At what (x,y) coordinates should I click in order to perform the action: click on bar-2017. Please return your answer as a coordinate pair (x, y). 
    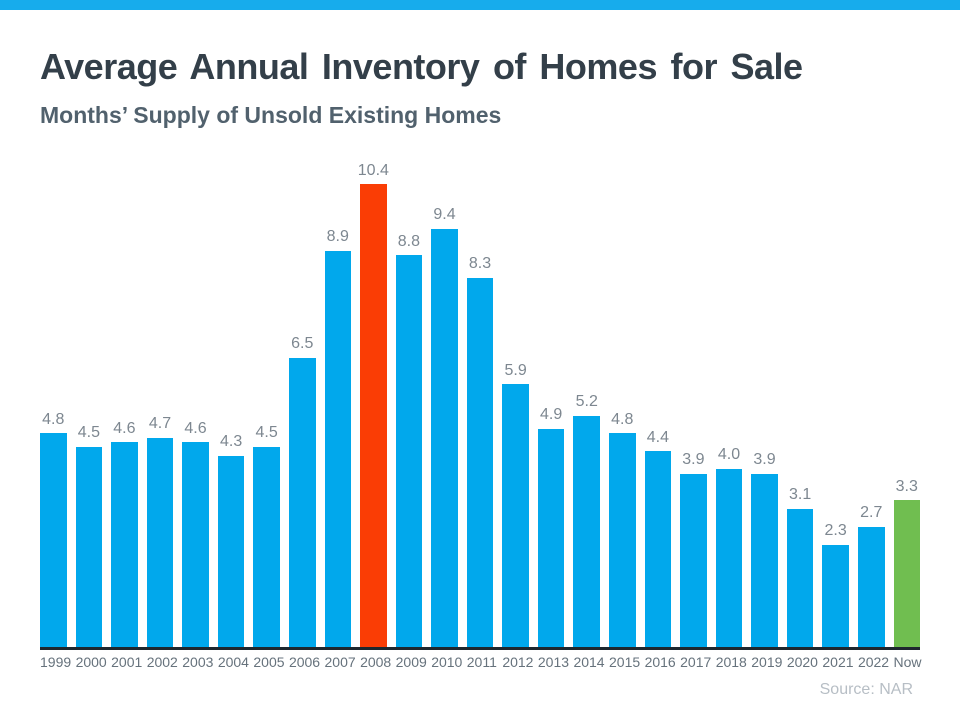
    Looking at the image, I should click on (693, 560).